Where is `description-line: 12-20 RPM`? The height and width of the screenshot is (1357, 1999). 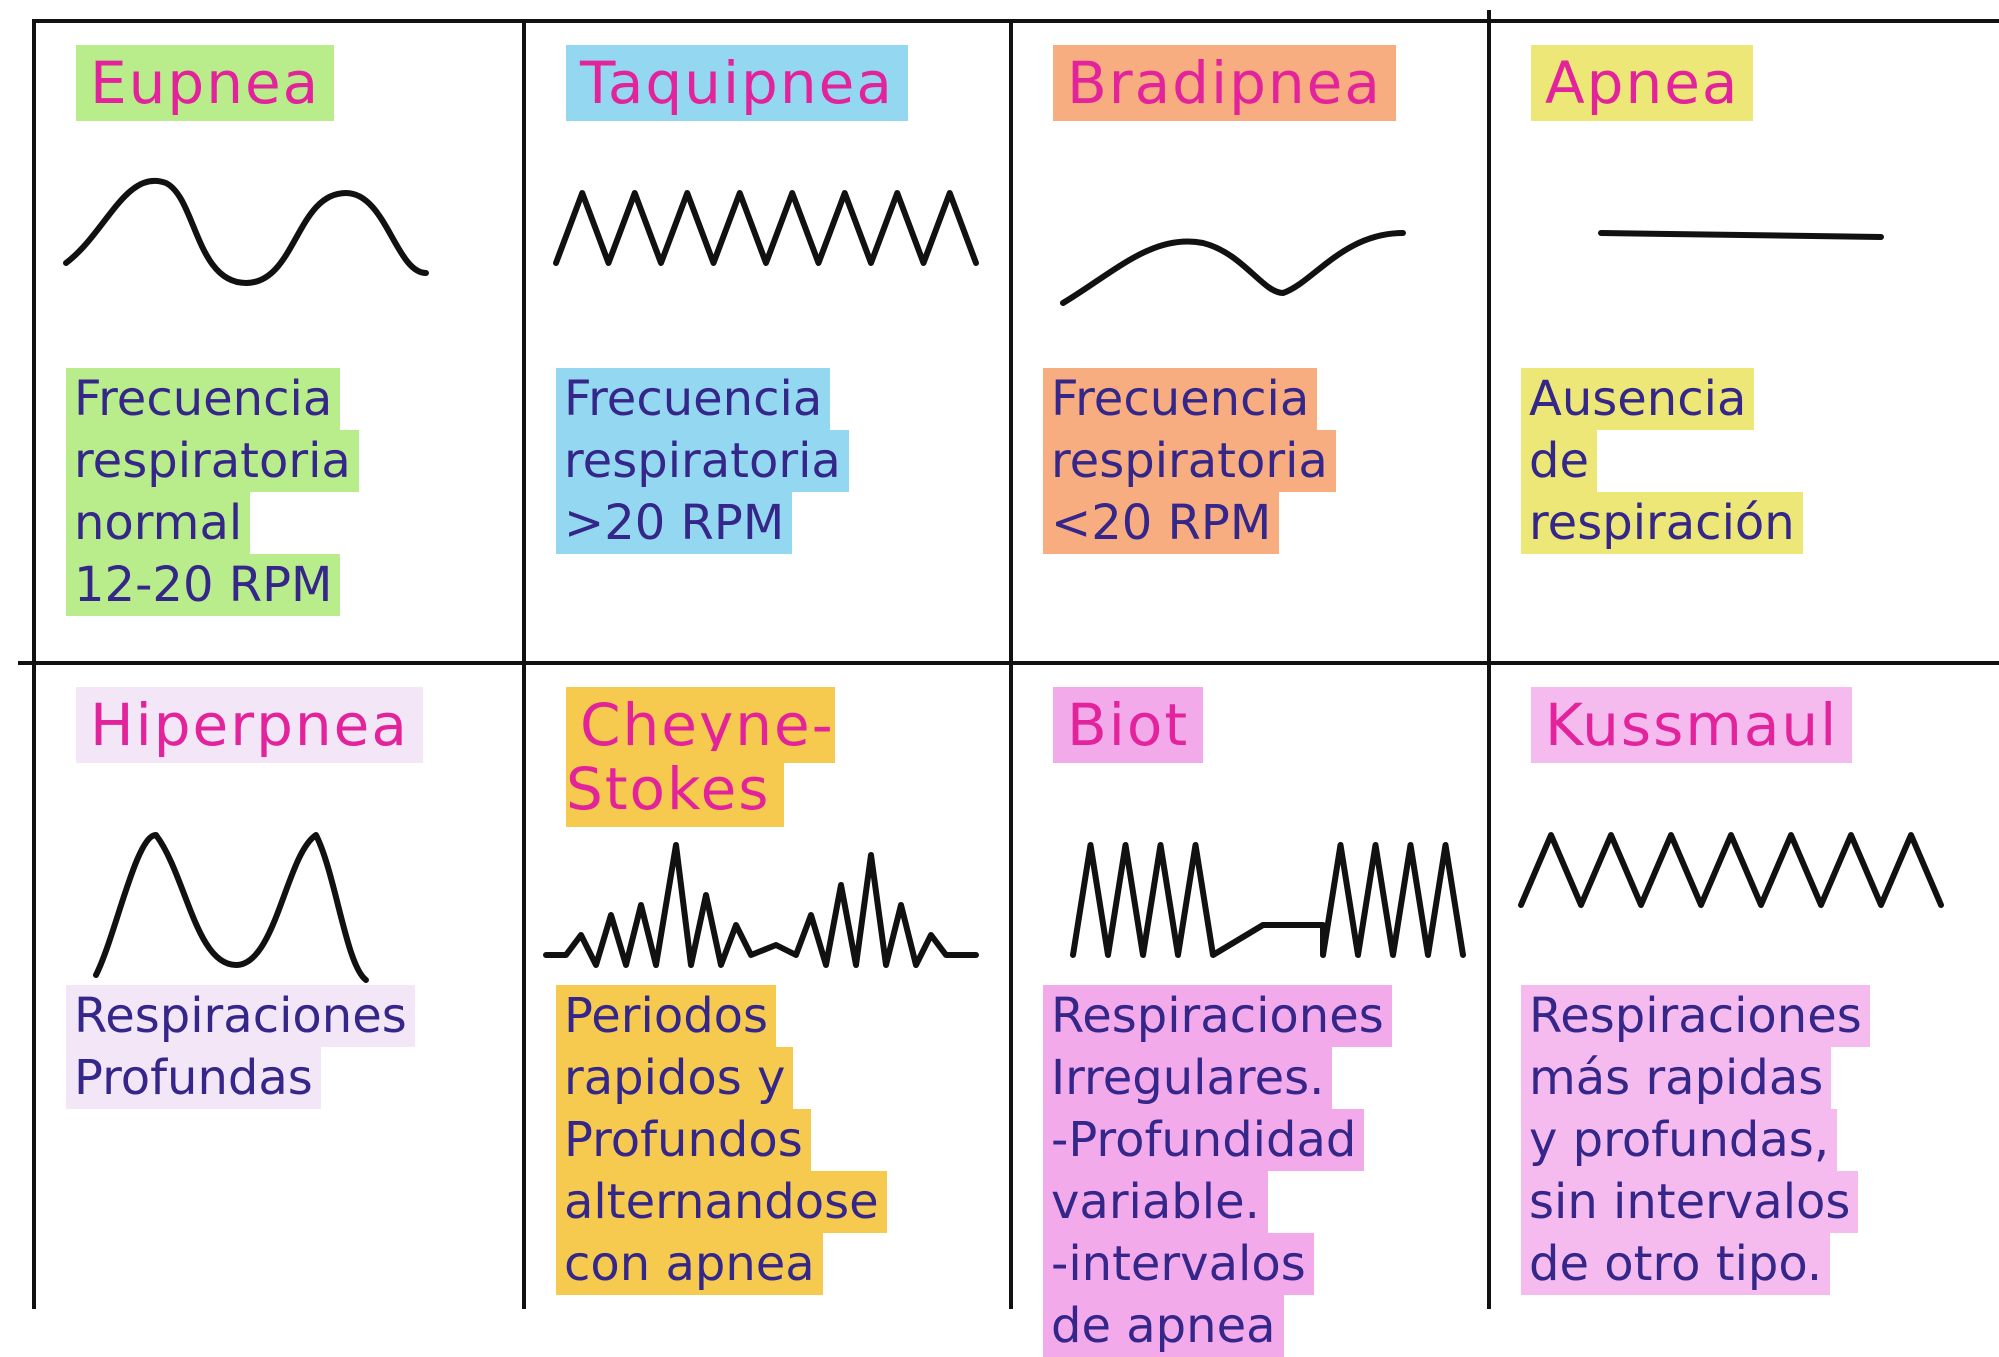
description-line: 12-20 RPM is located at coordinates (203, 585).